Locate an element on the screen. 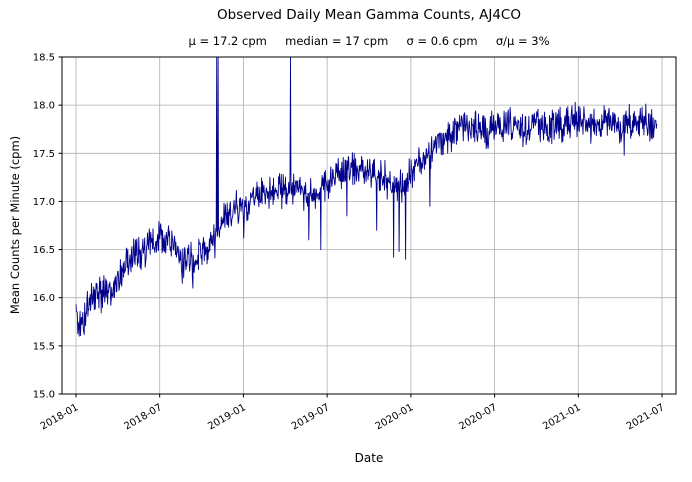 Image resolution: width=692 pixels, height=482 pixels. y-tick-label: 17.5 is located at coordinates (44, 154).